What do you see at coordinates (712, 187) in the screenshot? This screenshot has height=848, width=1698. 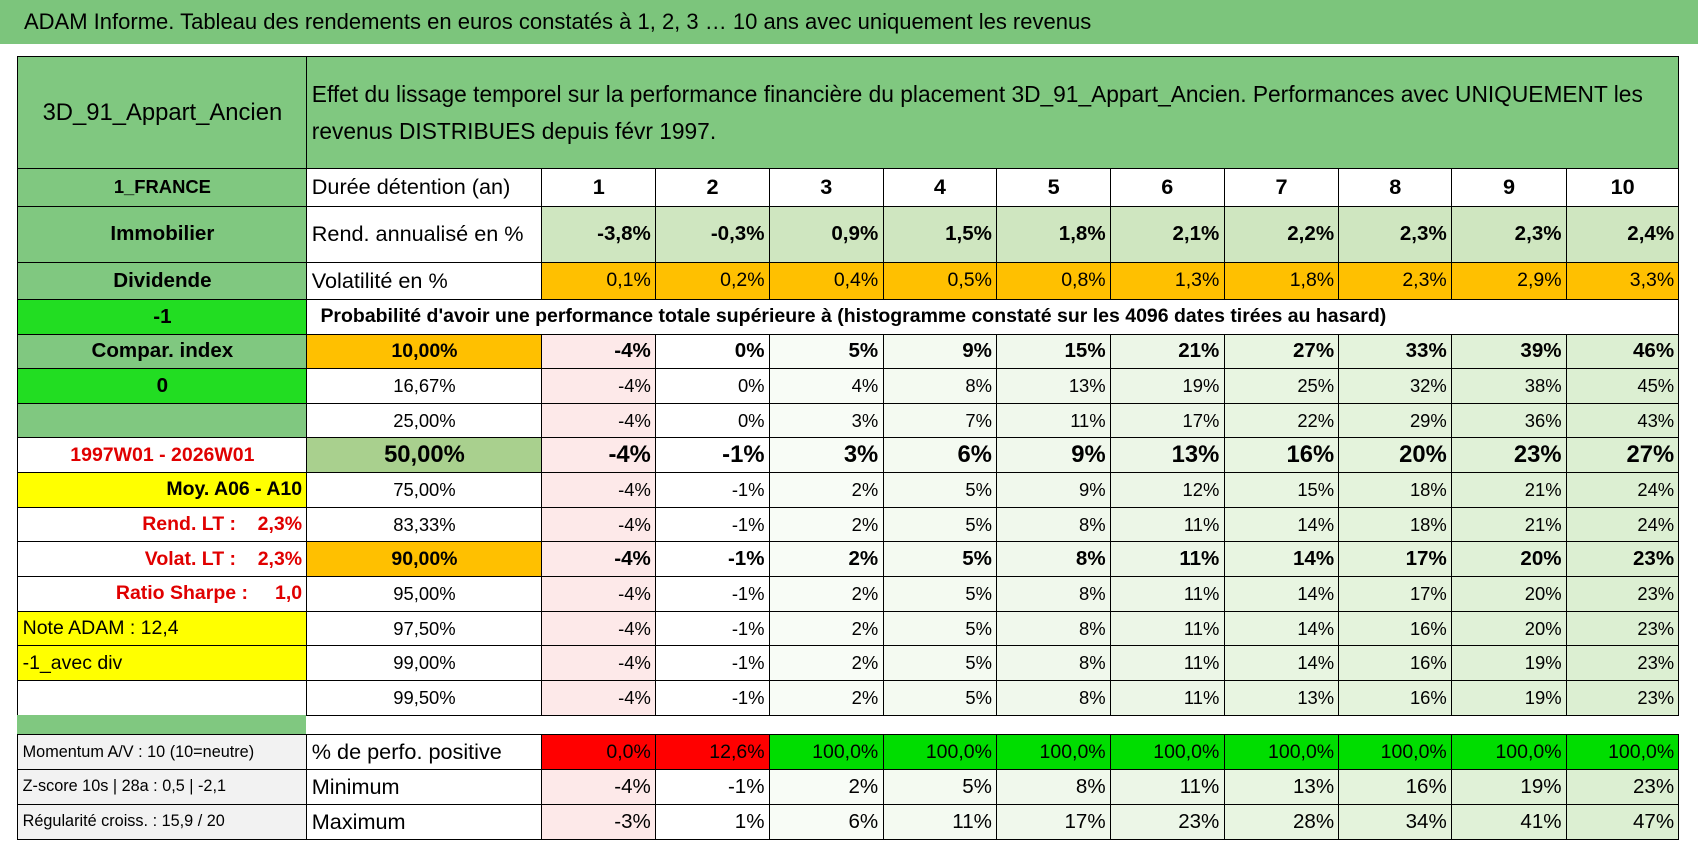 I see `value-cell: 2` at bounding box center [712, 187].